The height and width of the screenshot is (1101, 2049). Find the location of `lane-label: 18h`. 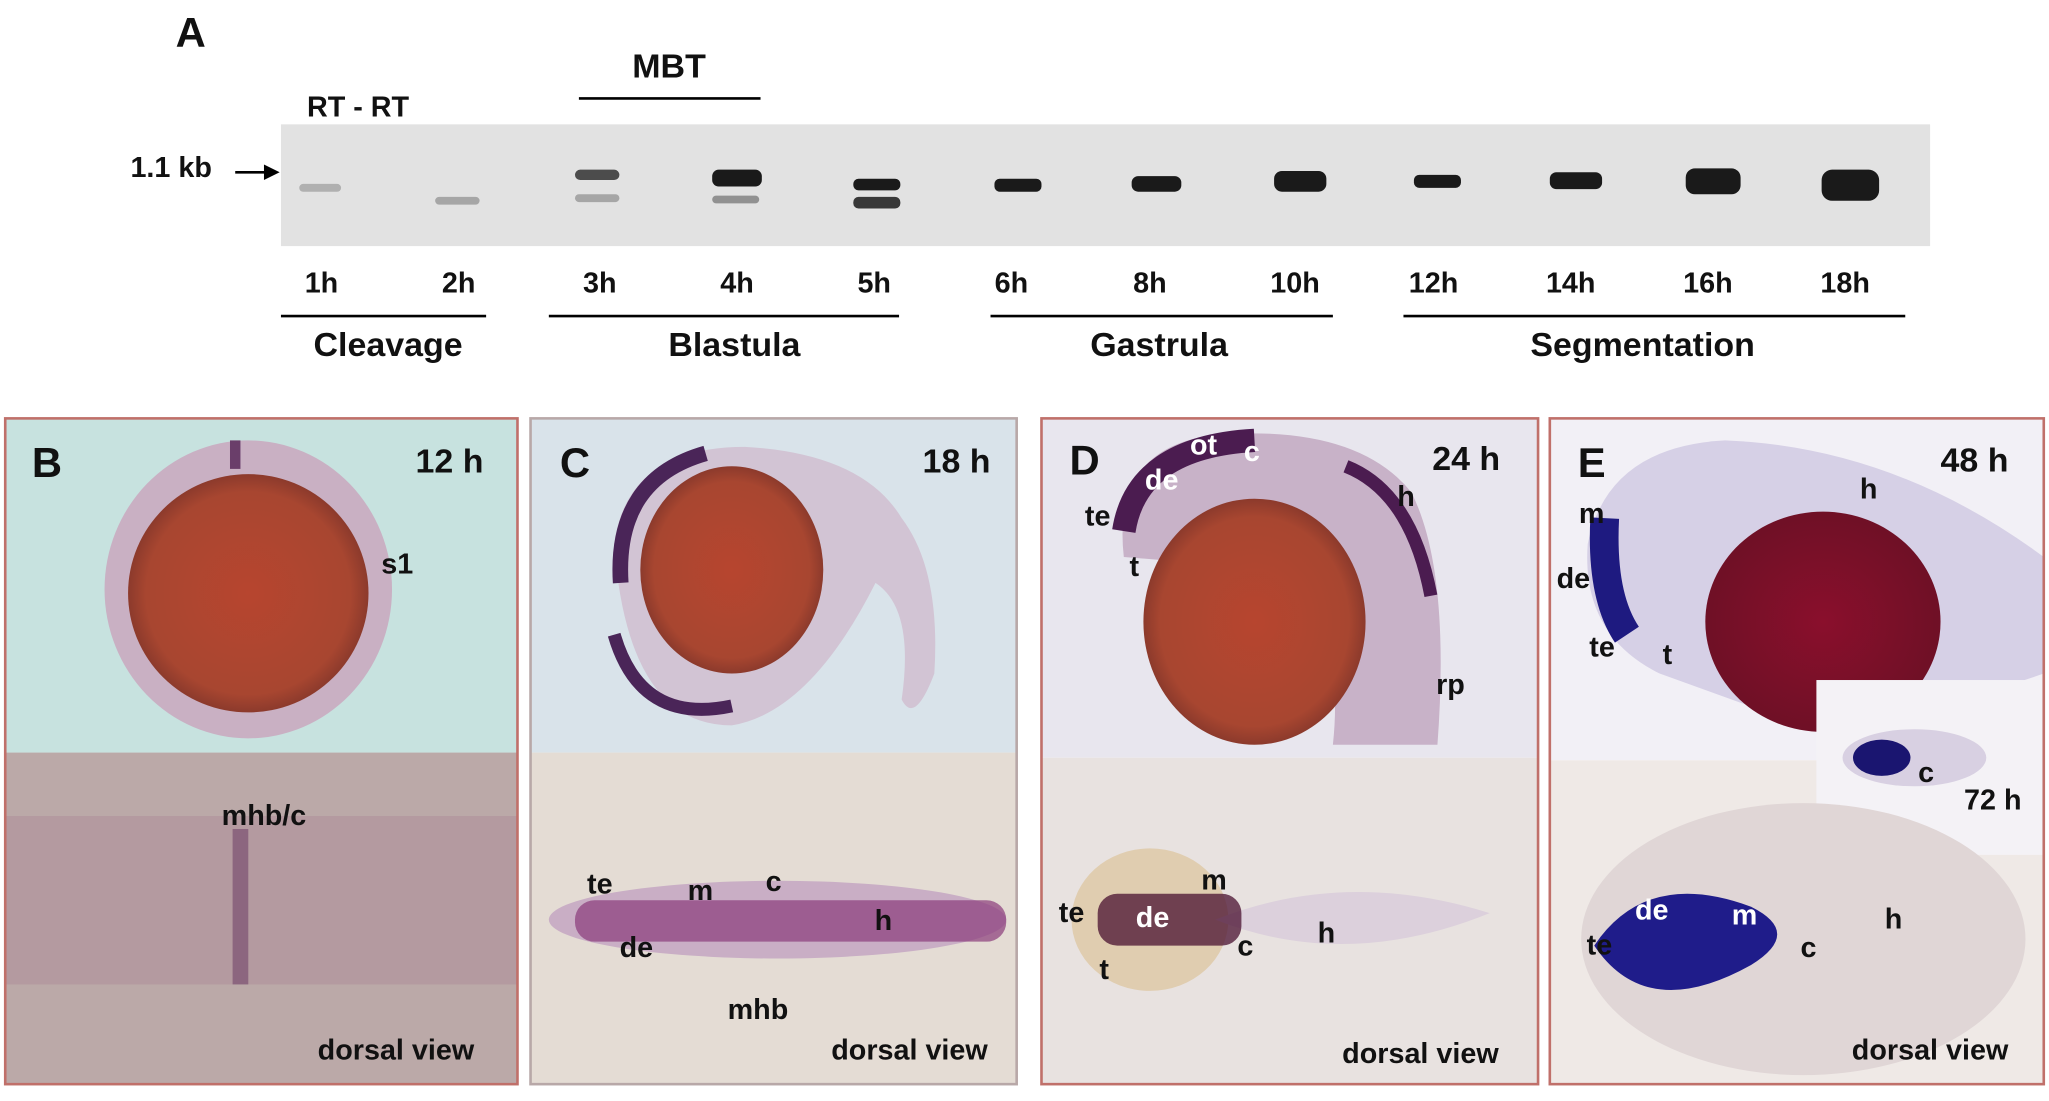

lane-label: 18h is located at coordinates (1845, 284).